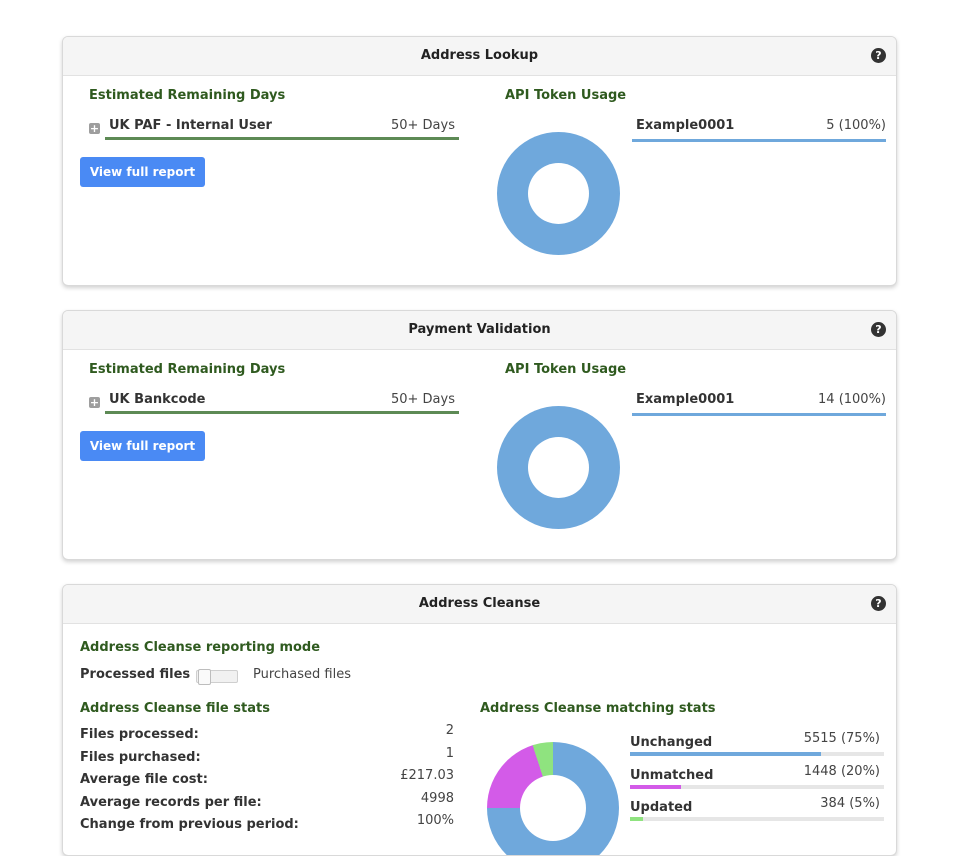 This screenshot has width=956, height=856. Describe the element at coordinates (449, 753) in the screenshot. I see `stat-value: 1` at that location.